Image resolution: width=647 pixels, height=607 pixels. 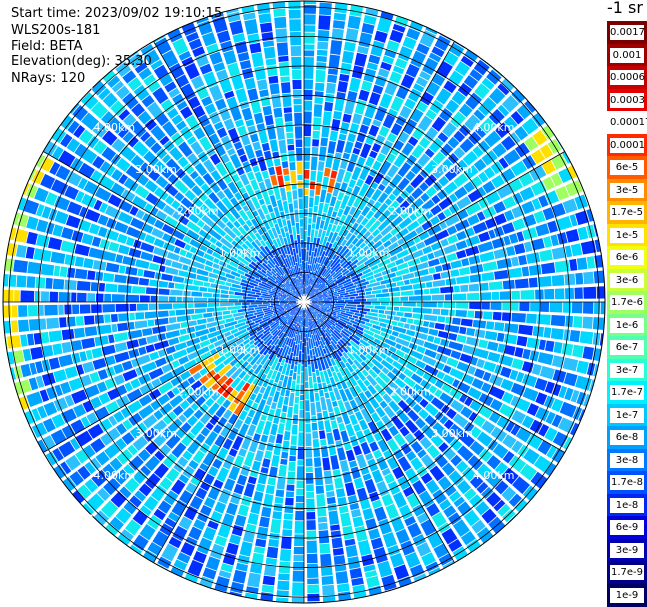 I want to click on range-ring-label: 4.00km, so click(x=114, y=475).